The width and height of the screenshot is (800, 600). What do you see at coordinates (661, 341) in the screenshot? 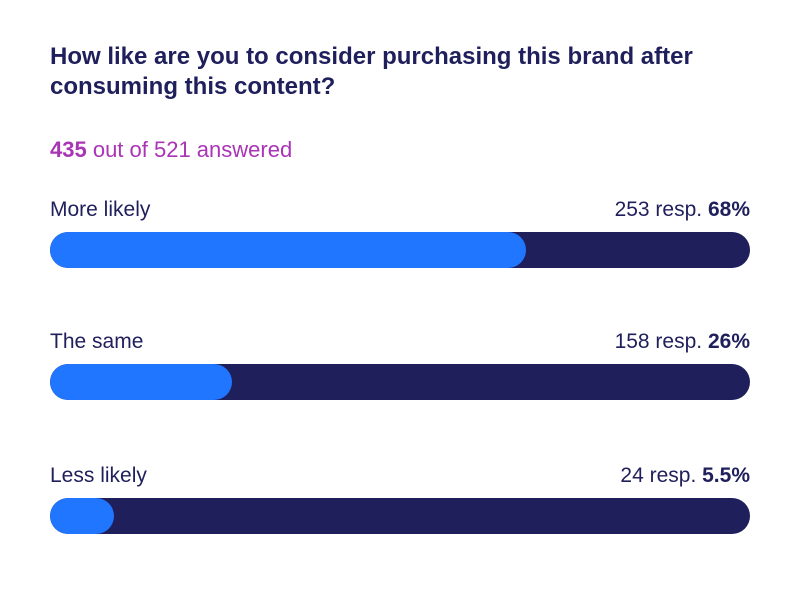
I see `option-responses: 158 resp.` at bounding box center [661, 341].